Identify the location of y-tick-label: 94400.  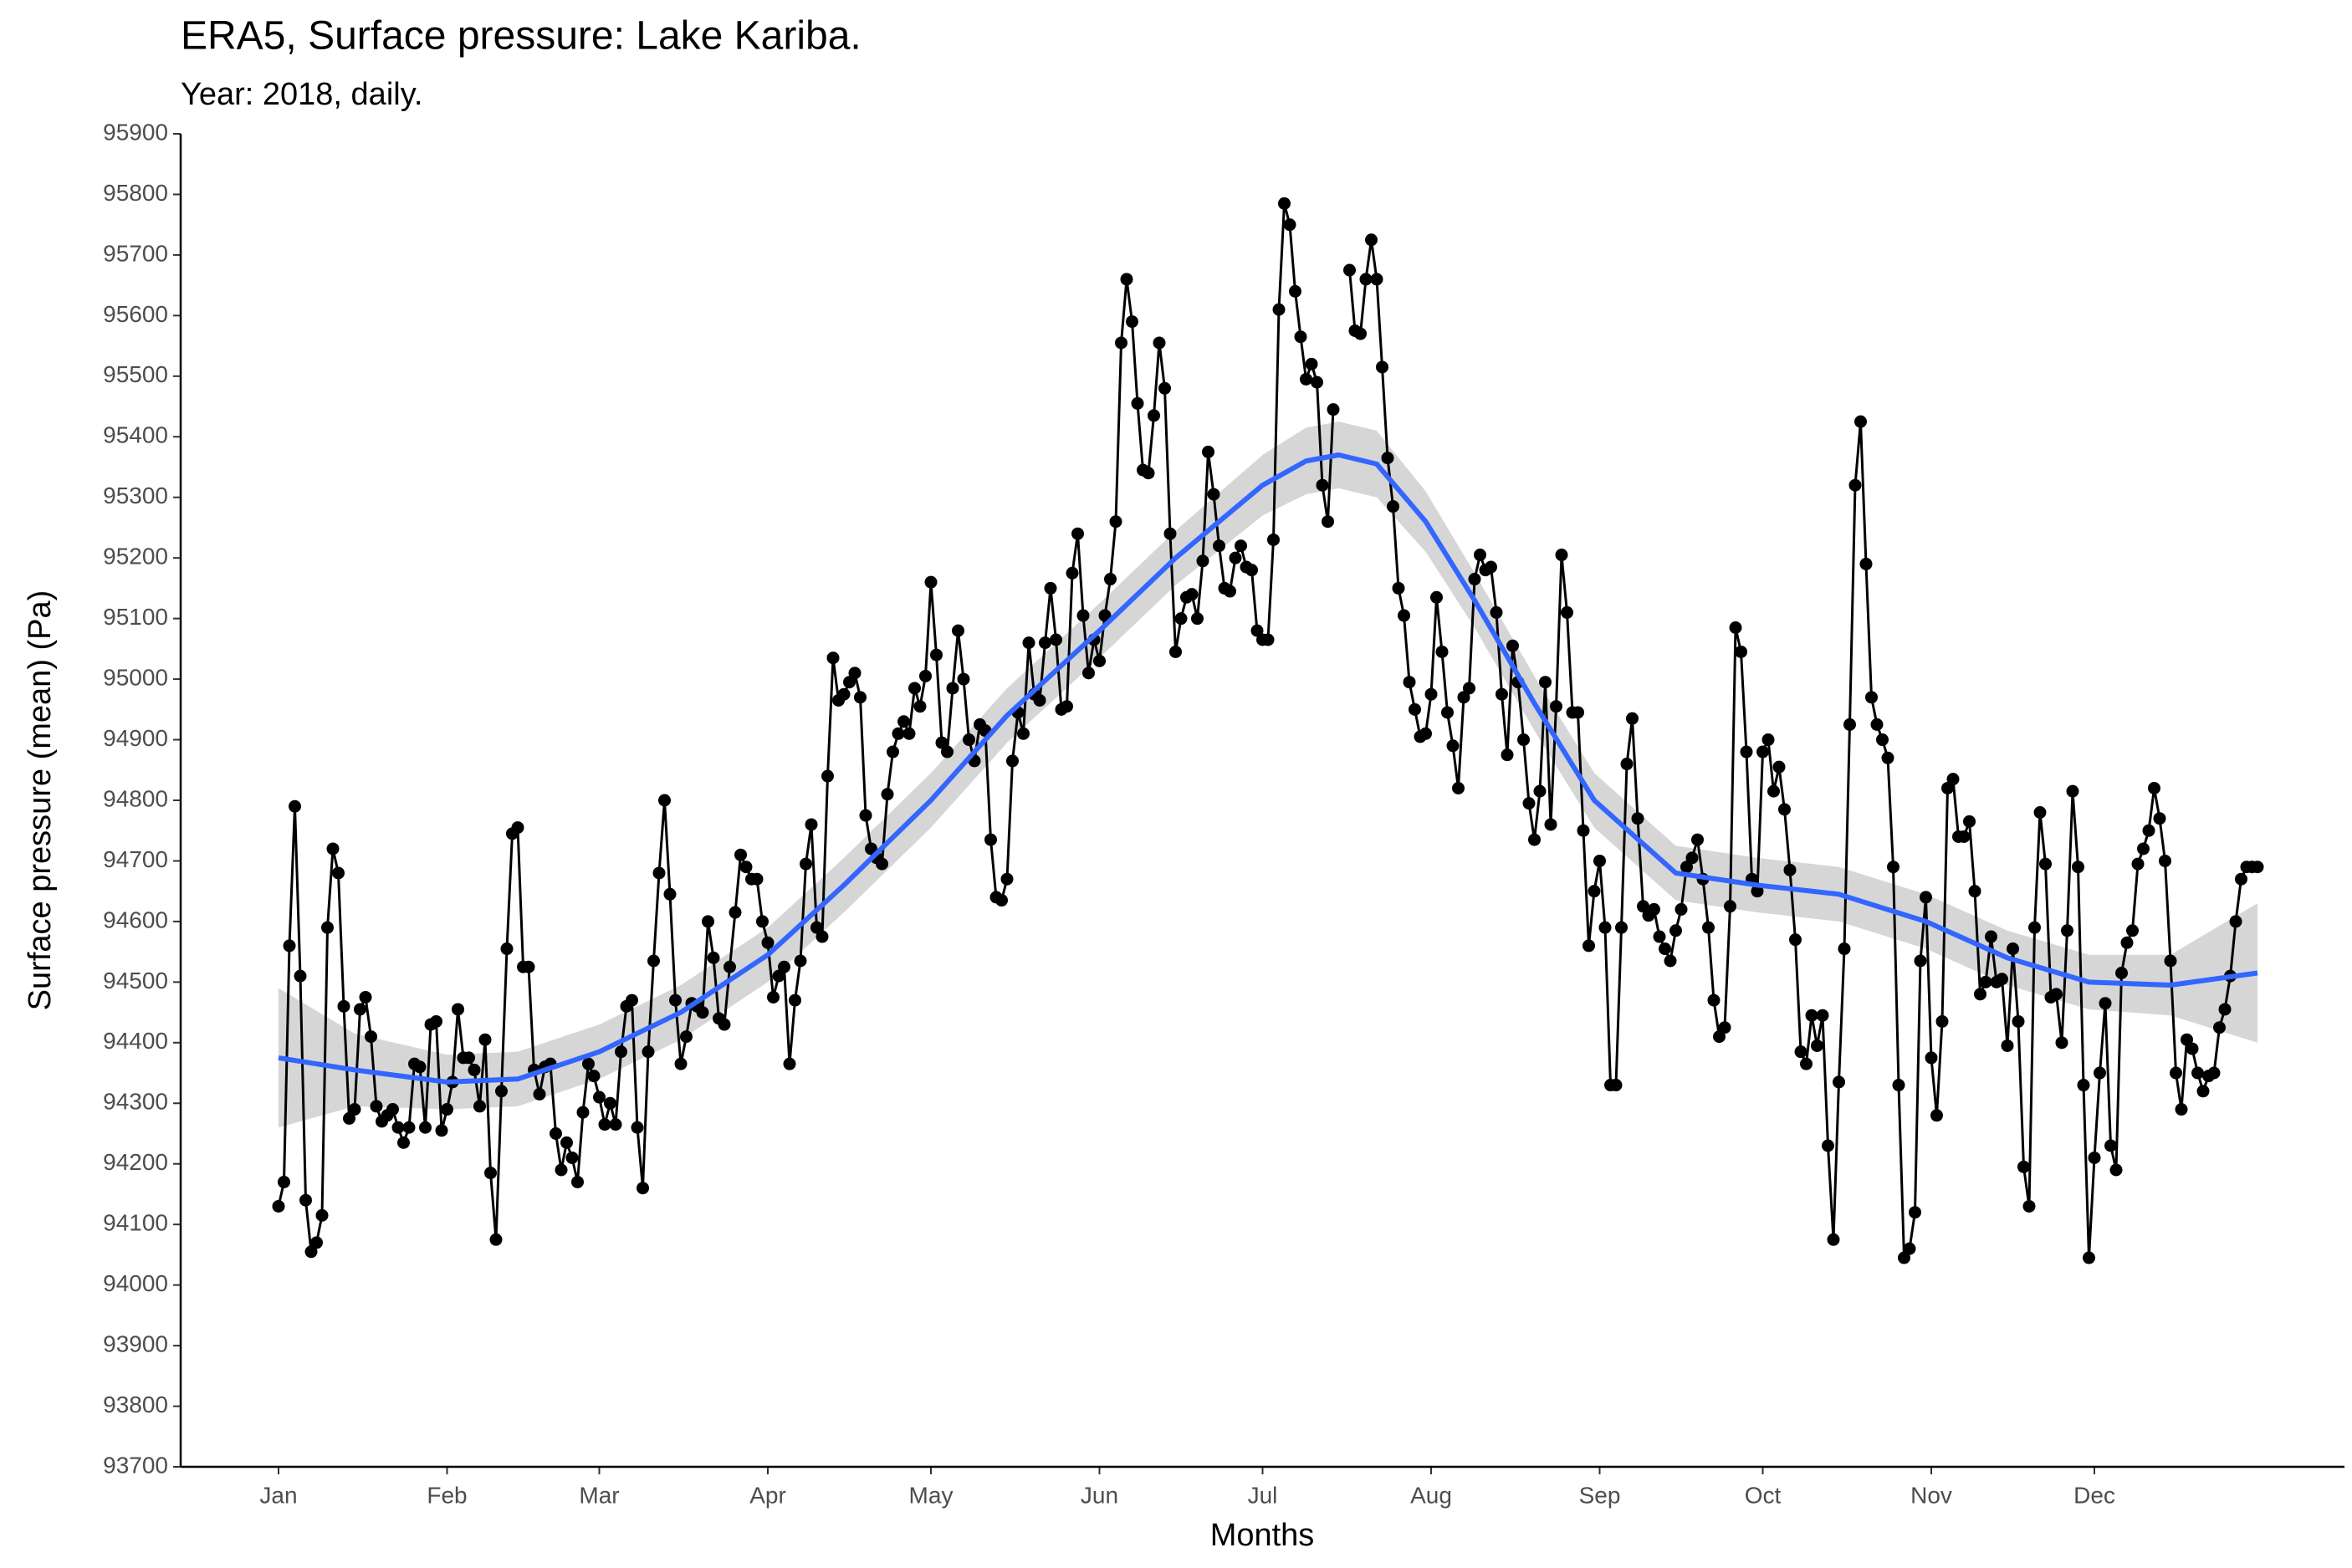
(135, 1041).